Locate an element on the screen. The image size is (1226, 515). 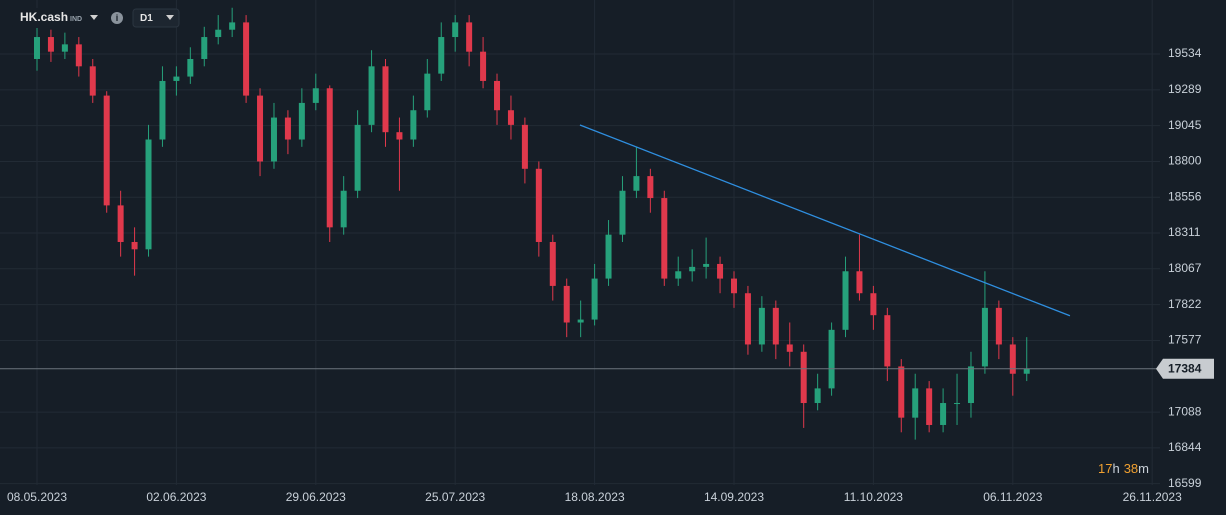
symbol: HK.cash is located at coordinates (44, 17).